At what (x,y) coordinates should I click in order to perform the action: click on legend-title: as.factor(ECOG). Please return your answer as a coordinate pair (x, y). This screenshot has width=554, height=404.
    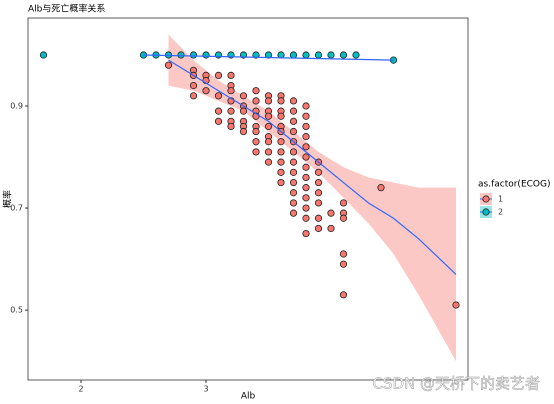
    Looking at the image, I should click on (514, 185).